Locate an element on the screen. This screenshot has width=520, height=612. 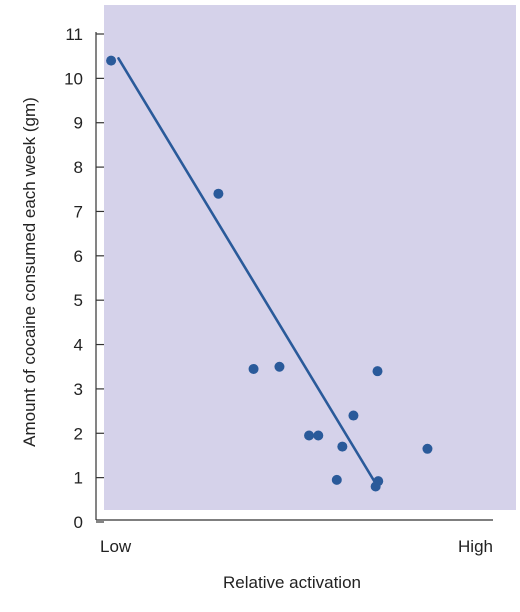
x-tick-label-high: High is located at coordinates (475, 546).